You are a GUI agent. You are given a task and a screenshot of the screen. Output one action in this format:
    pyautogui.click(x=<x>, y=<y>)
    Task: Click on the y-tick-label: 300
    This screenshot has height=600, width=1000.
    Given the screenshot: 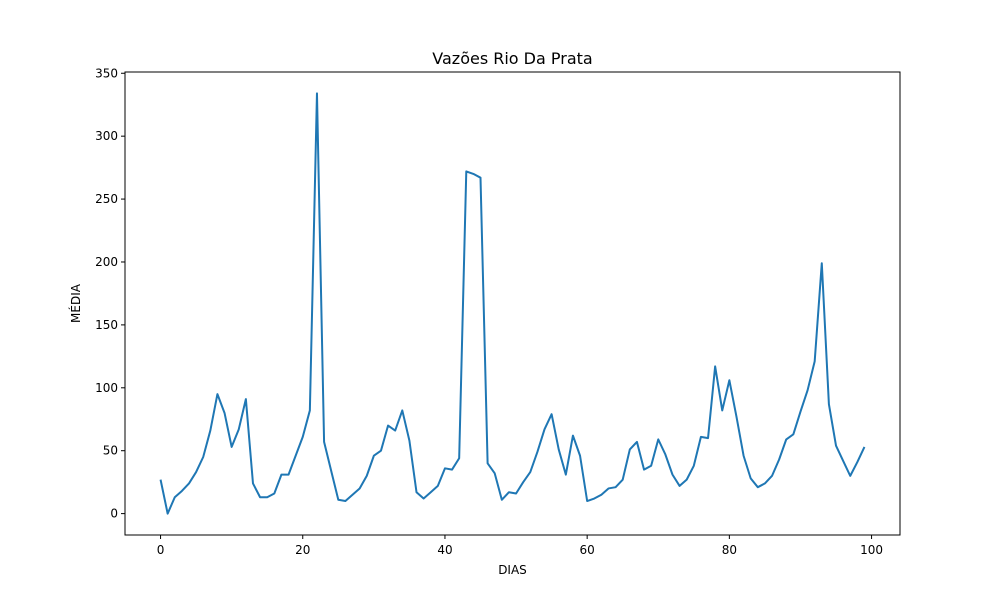 What is the action you would take?
    pyautogui.click(x=106, y=136)
    